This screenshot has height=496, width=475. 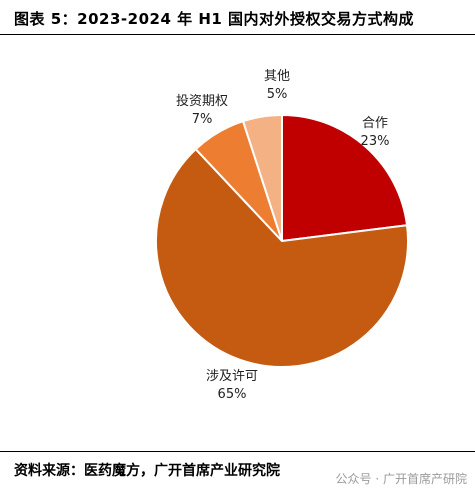 I want to click on watermark: 公众号 · 广开首席产研院, so click(x=401, y=479).